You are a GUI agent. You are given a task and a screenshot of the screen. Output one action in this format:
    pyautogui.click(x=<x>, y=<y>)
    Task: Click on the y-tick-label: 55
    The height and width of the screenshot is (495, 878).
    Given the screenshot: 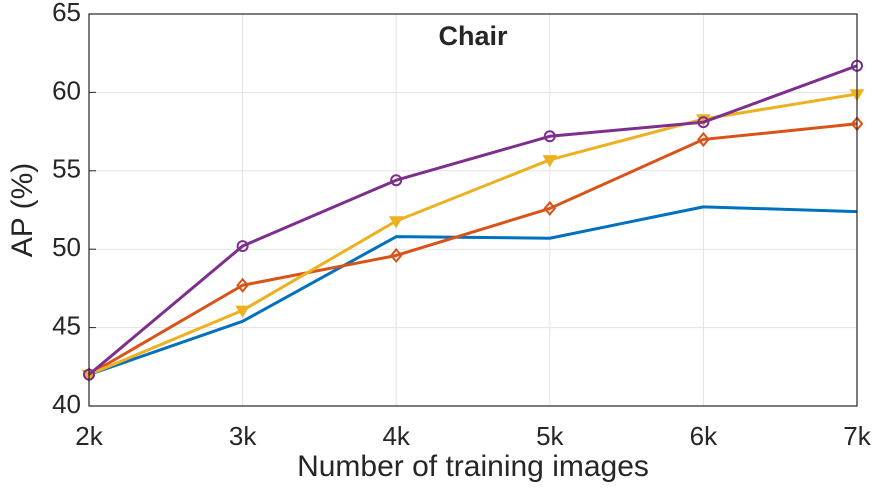 What is the action you would take?
    pyautogui.click(x=66, y=169)
    